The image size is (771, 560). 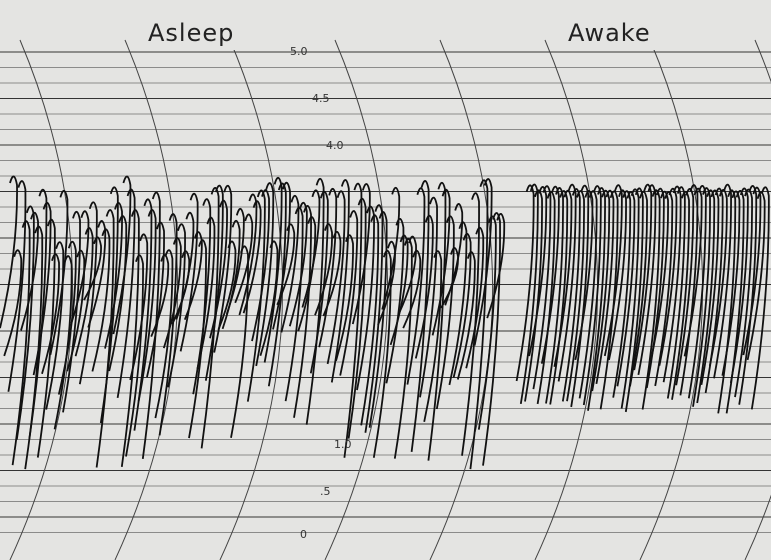 I want to click on scale-label: .5, so click(x=325, y=491).